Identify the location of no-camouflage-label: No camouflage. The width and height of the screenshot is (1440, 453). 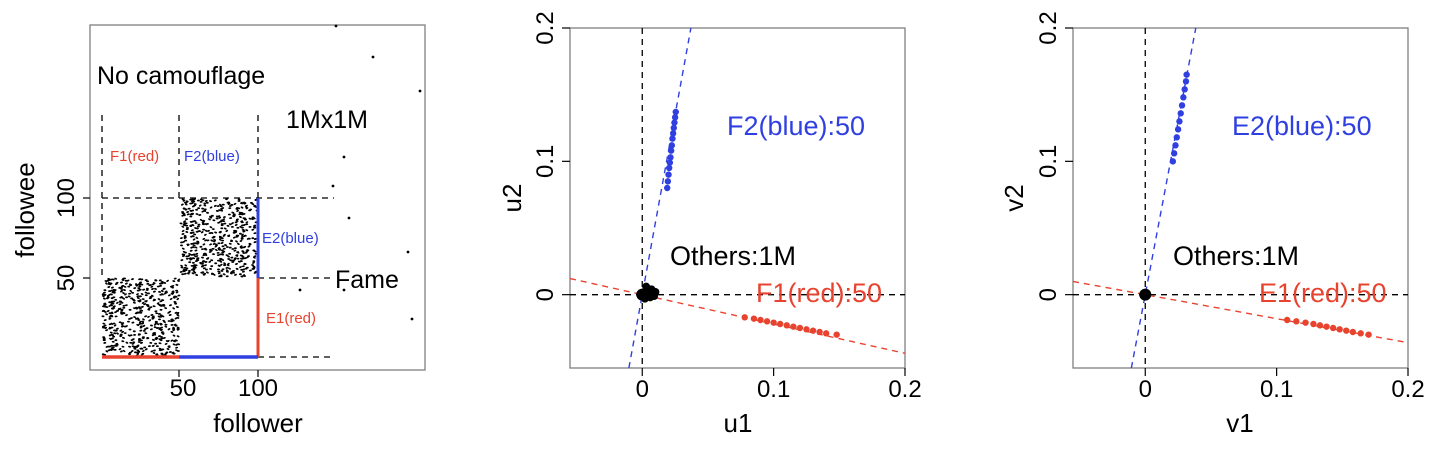
(181, 76).